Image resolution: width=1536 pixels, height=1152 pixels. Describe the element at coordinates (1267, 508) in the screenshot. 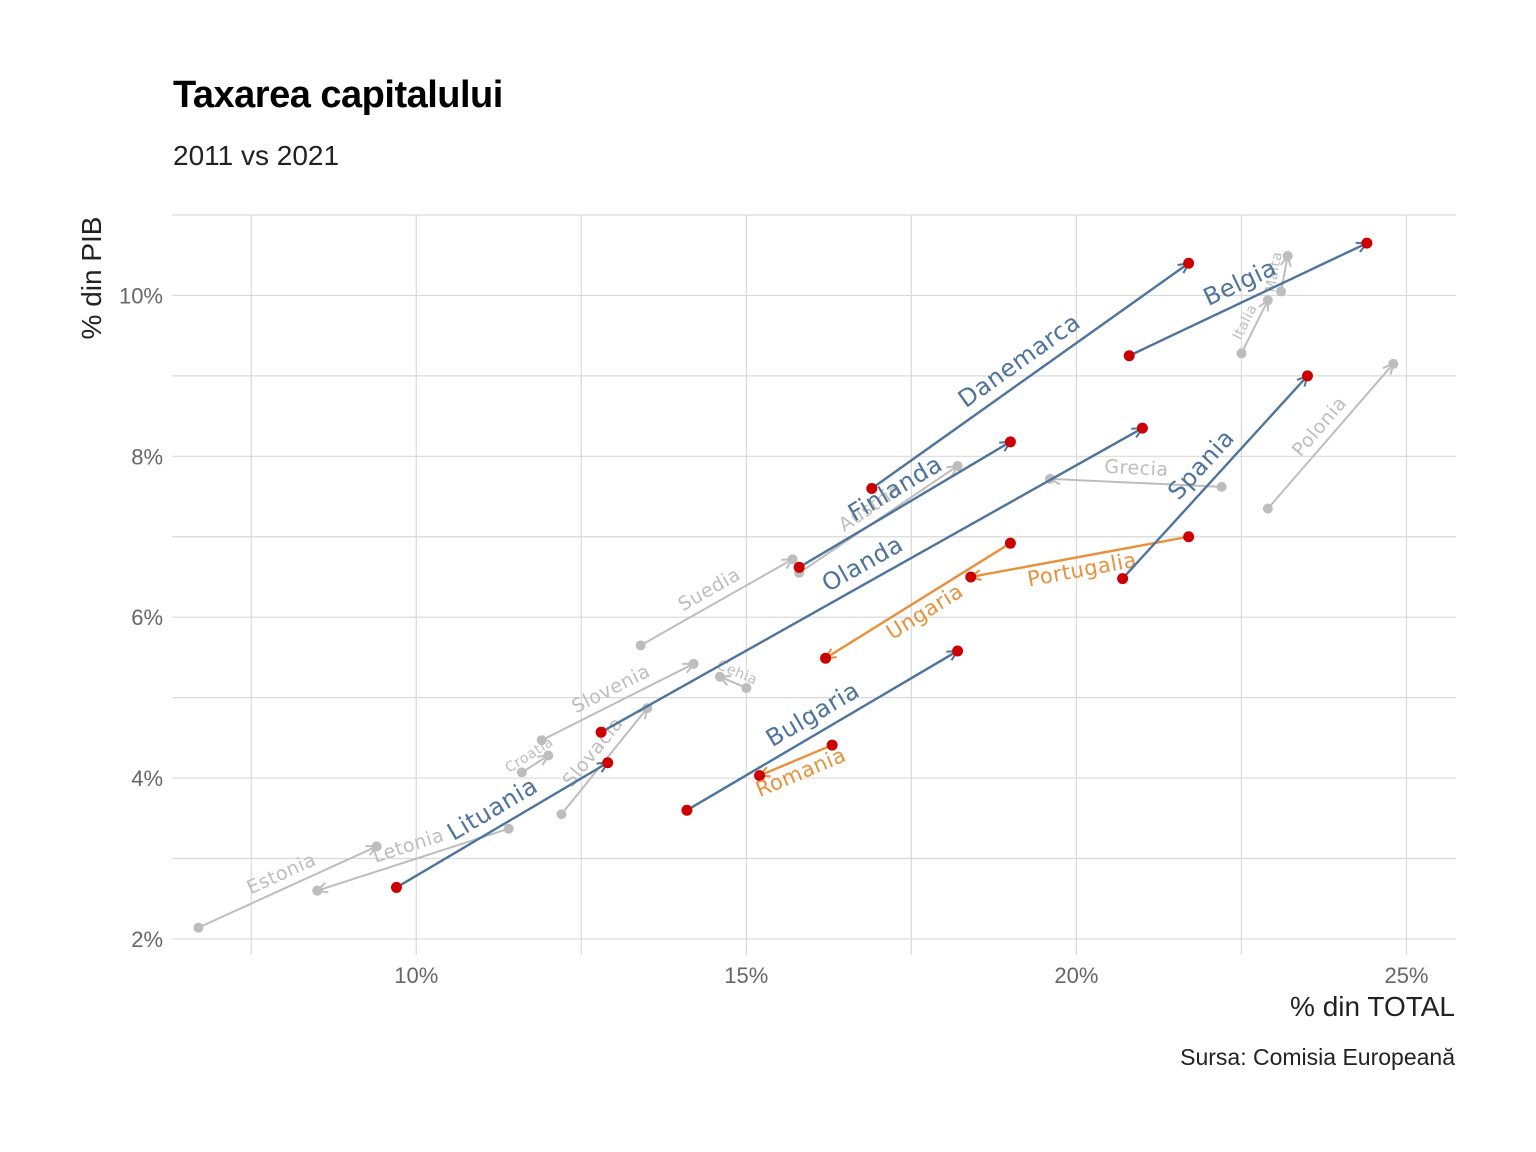

I see `point-2011-polonia` at that location.